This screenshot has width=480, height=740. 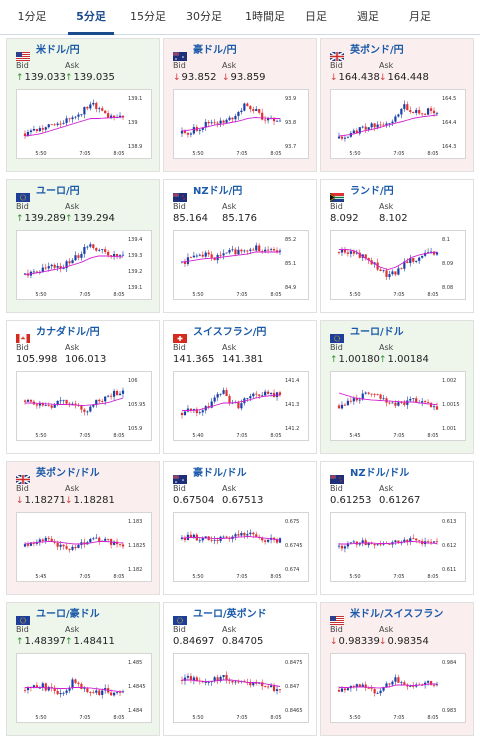 I want to click on ask-label: Ask, so click(x=229, y=488).